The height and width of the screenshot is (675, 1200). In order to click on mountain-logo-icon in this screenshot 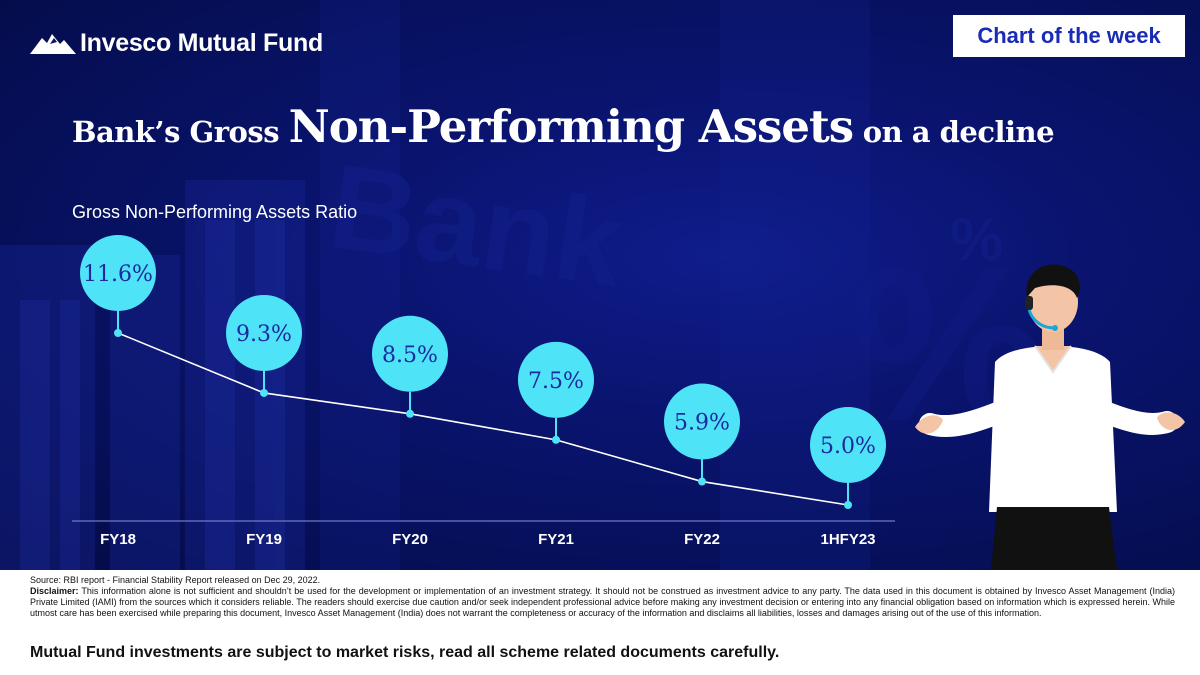, I will do `click(53, 44)`.